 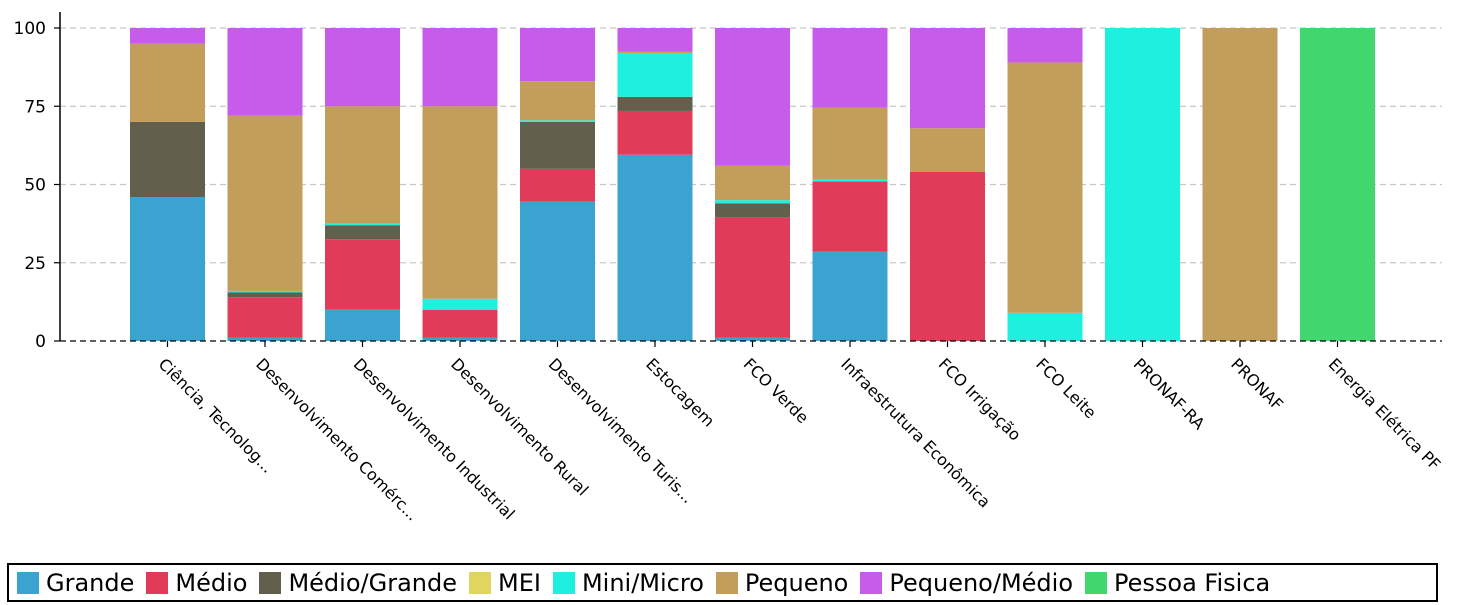 I want to click on x-tick-label: PRONAF, so click(x=1257, y=384).